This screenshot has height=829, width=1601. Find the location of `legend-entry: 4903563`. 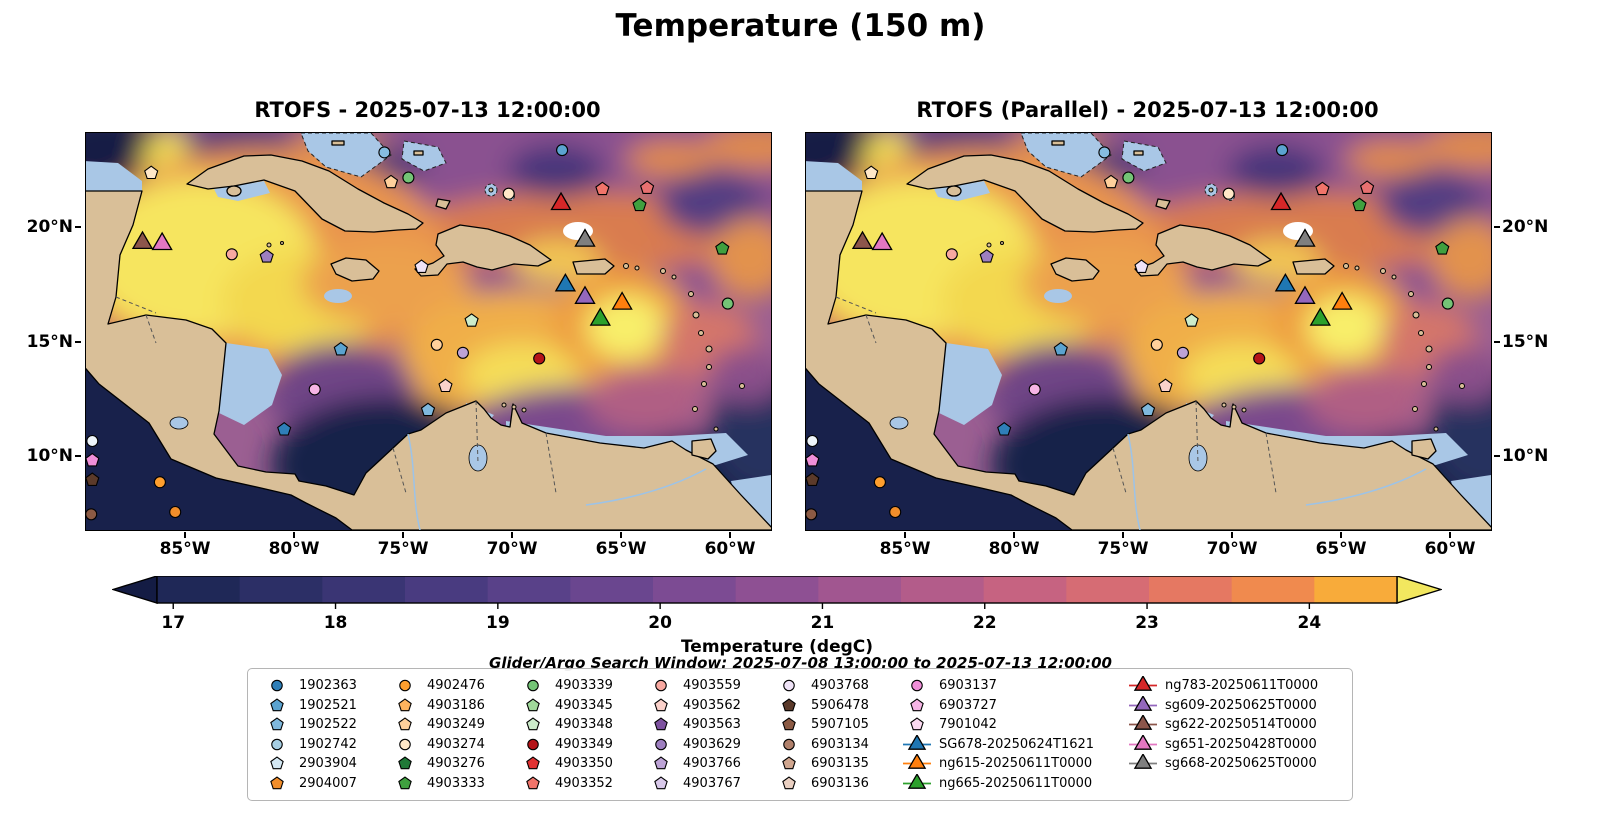

legend-entry: 4903563 is located at coordinates (705, 725).